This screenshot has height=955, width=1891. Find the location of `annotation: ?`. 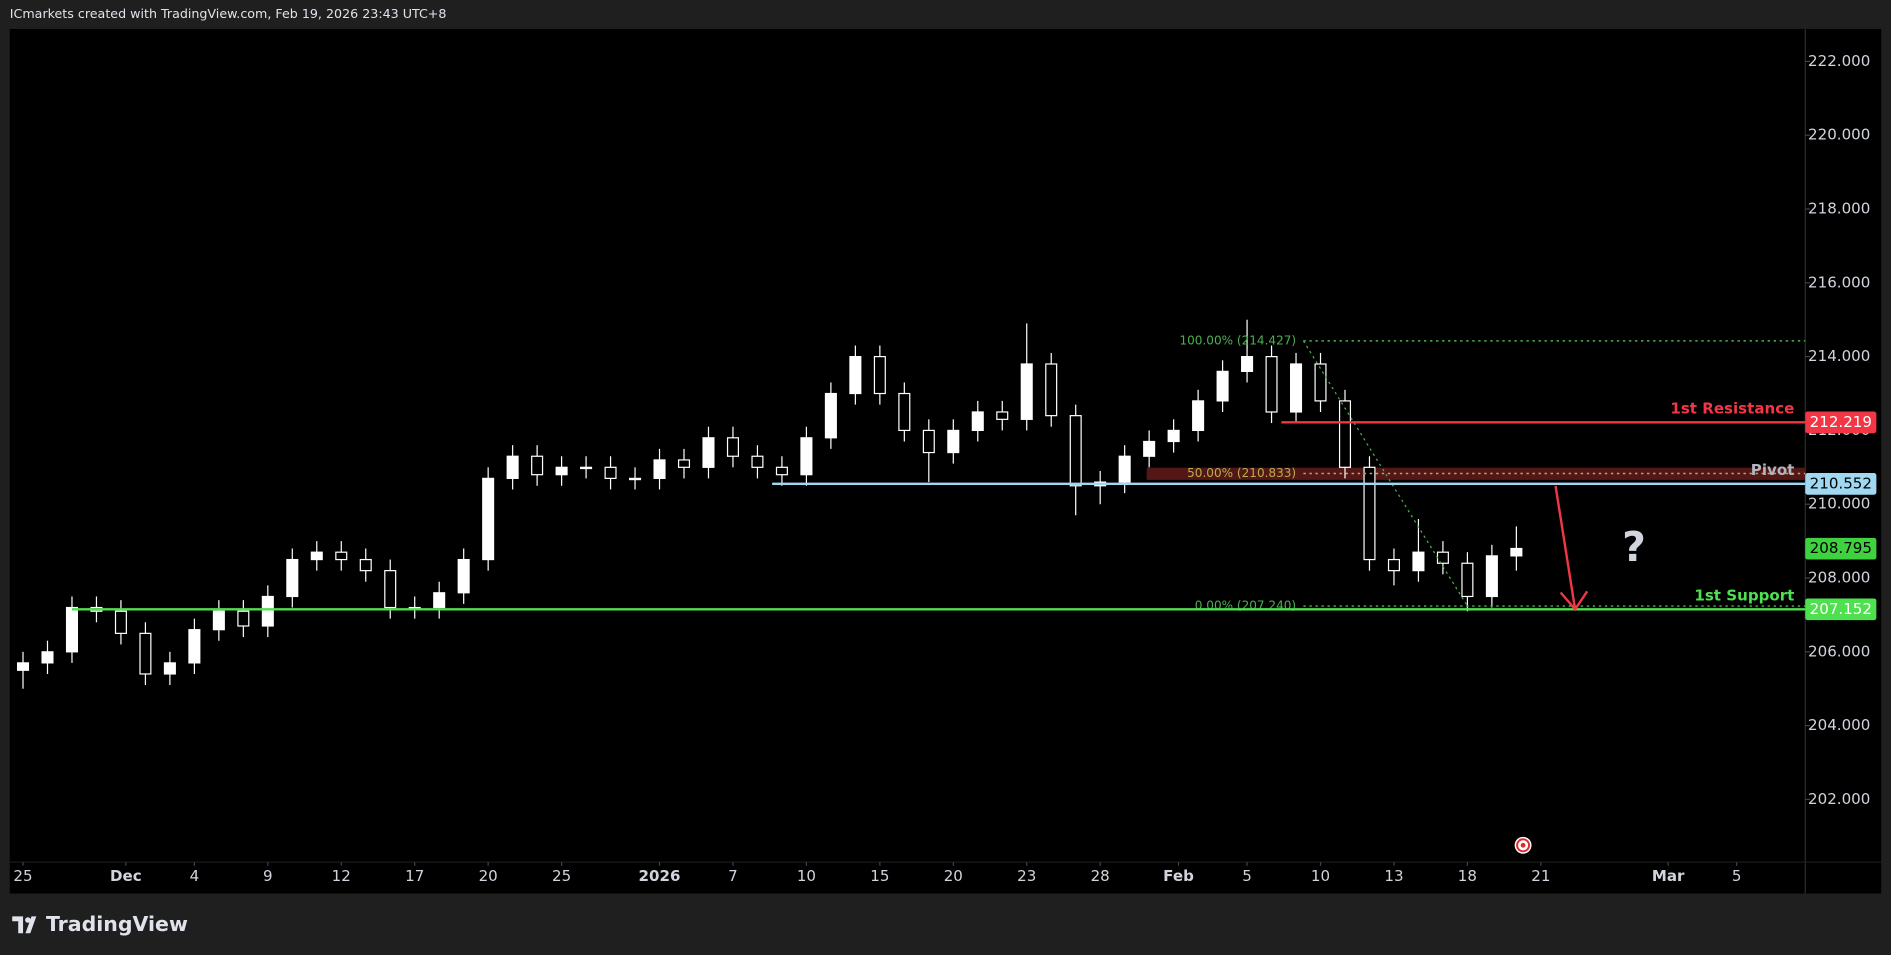

annotation: ? is located at coordinates (1634, 547).